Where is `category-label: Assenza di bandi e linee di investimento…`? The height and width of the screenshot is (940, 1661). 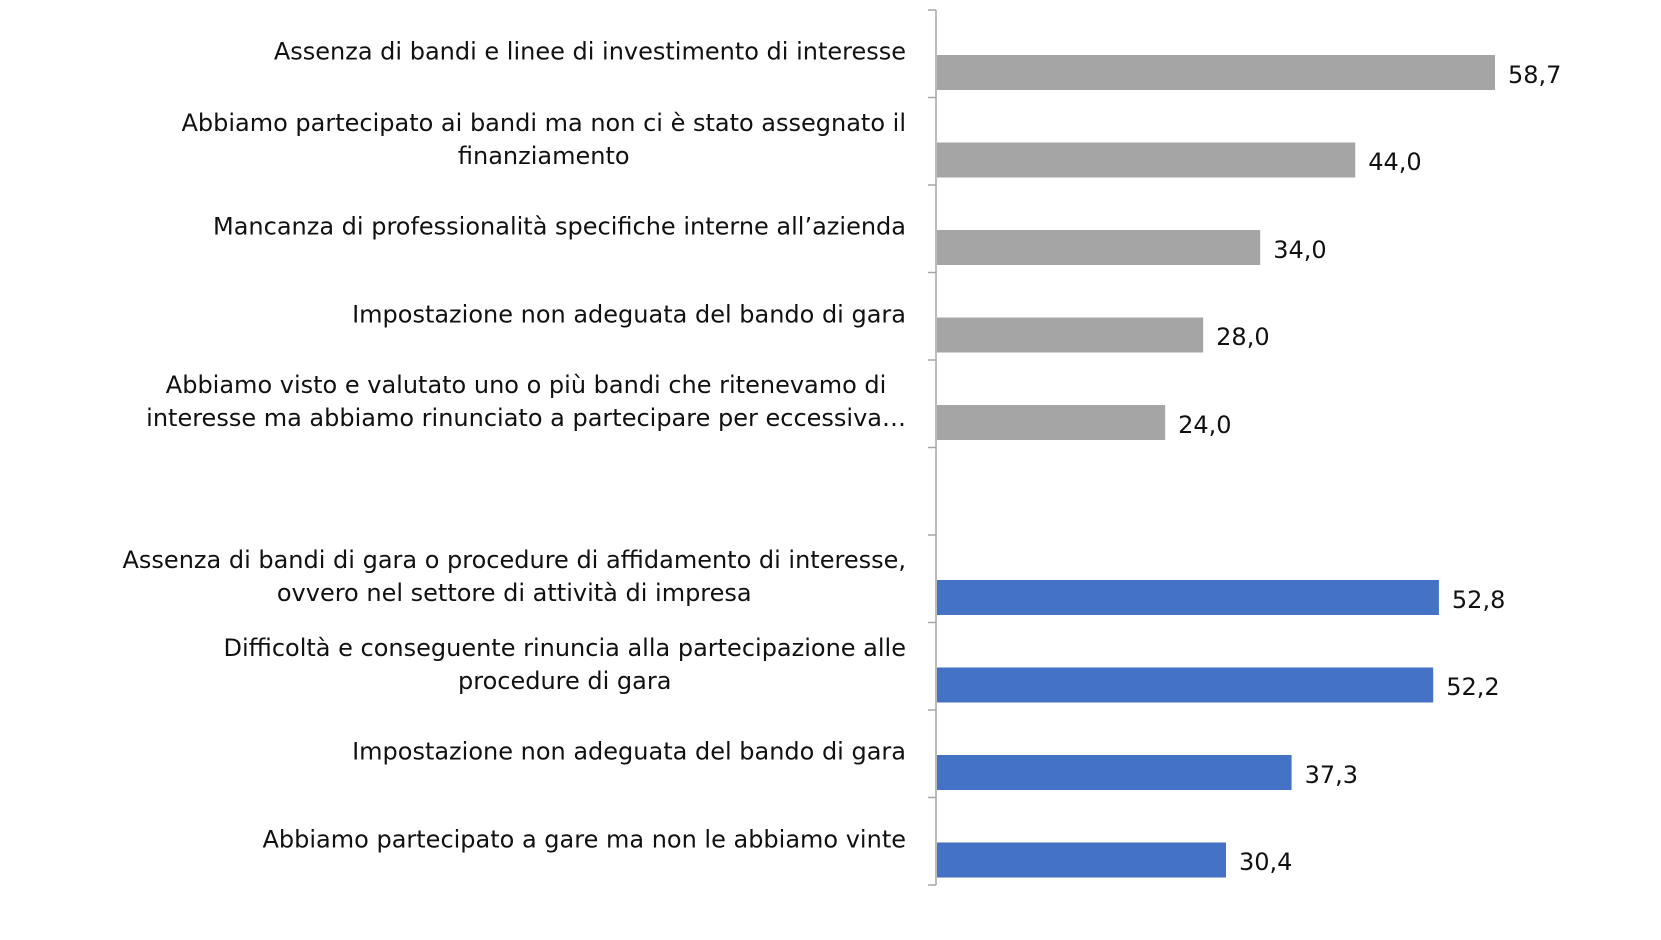
category-label: Assenza di bandi e linee di investimento… is located at coordinates (590, 52).